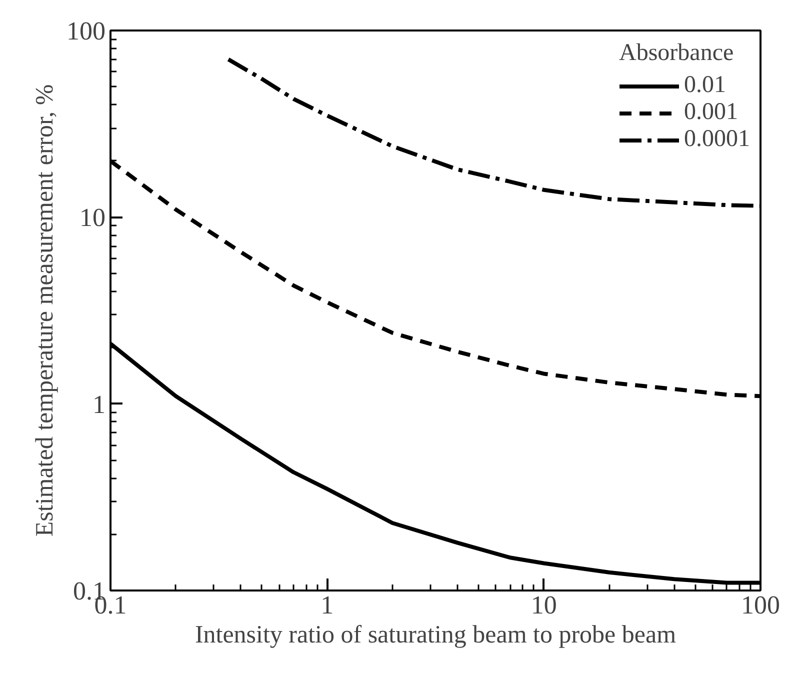  What do you see at coordinates (435, 635) in the screenshot?
I see `x-axis-title: Intensity ratio of saturating beam to probe beam` at bounding box center [435, 635].